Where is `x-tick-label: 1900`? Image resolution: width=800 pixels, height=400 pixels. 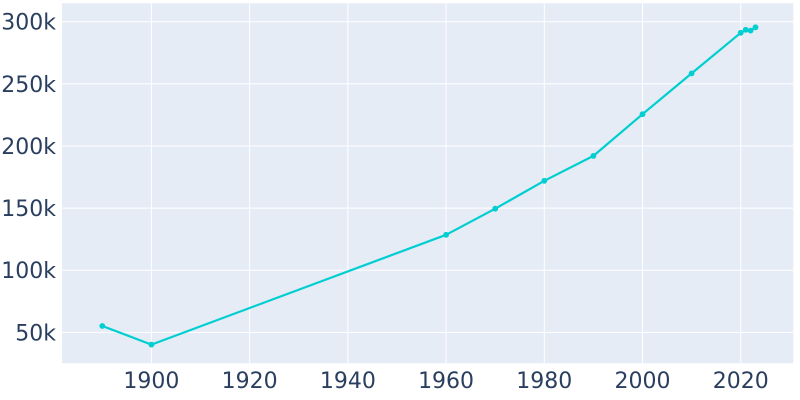 x-tick-label: 1900 is located at coordinates (151, 381).